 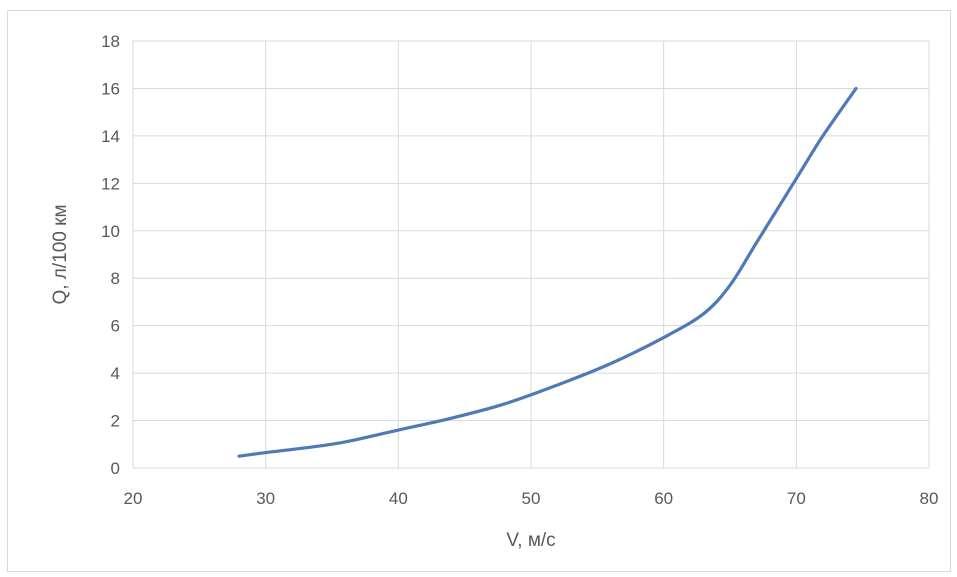 What do you see at coordinates (265, 498) in the screenshot?
I see `x-tick-label: 30` at bounding box center [265, 498].